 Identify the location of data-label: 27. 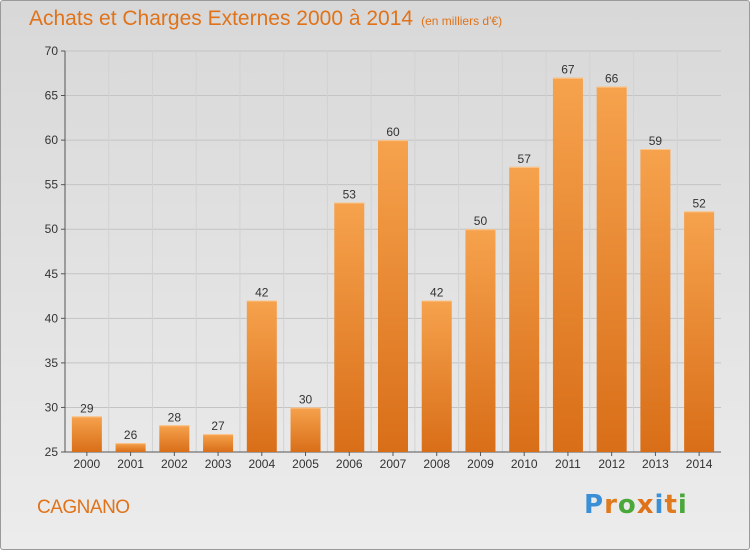
(218, 426).